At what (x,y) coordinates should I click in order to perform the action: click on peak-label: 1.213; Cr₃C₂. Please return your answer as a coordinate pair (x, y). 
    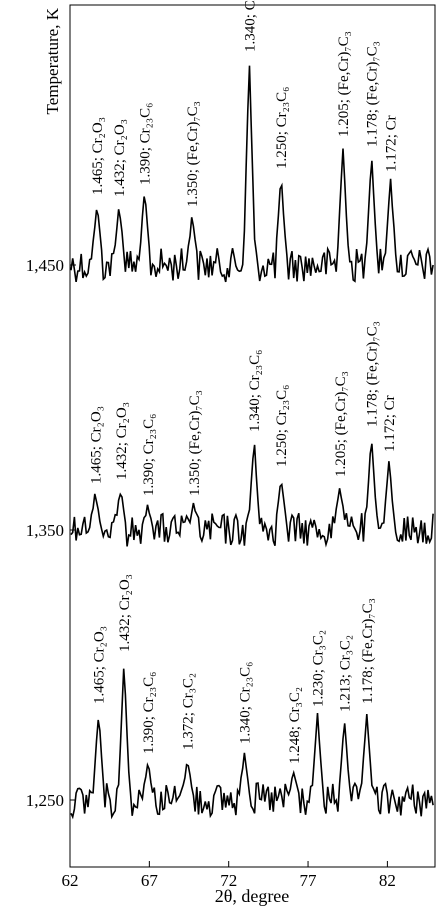
    Looking at the image, I should click on (346, 673).